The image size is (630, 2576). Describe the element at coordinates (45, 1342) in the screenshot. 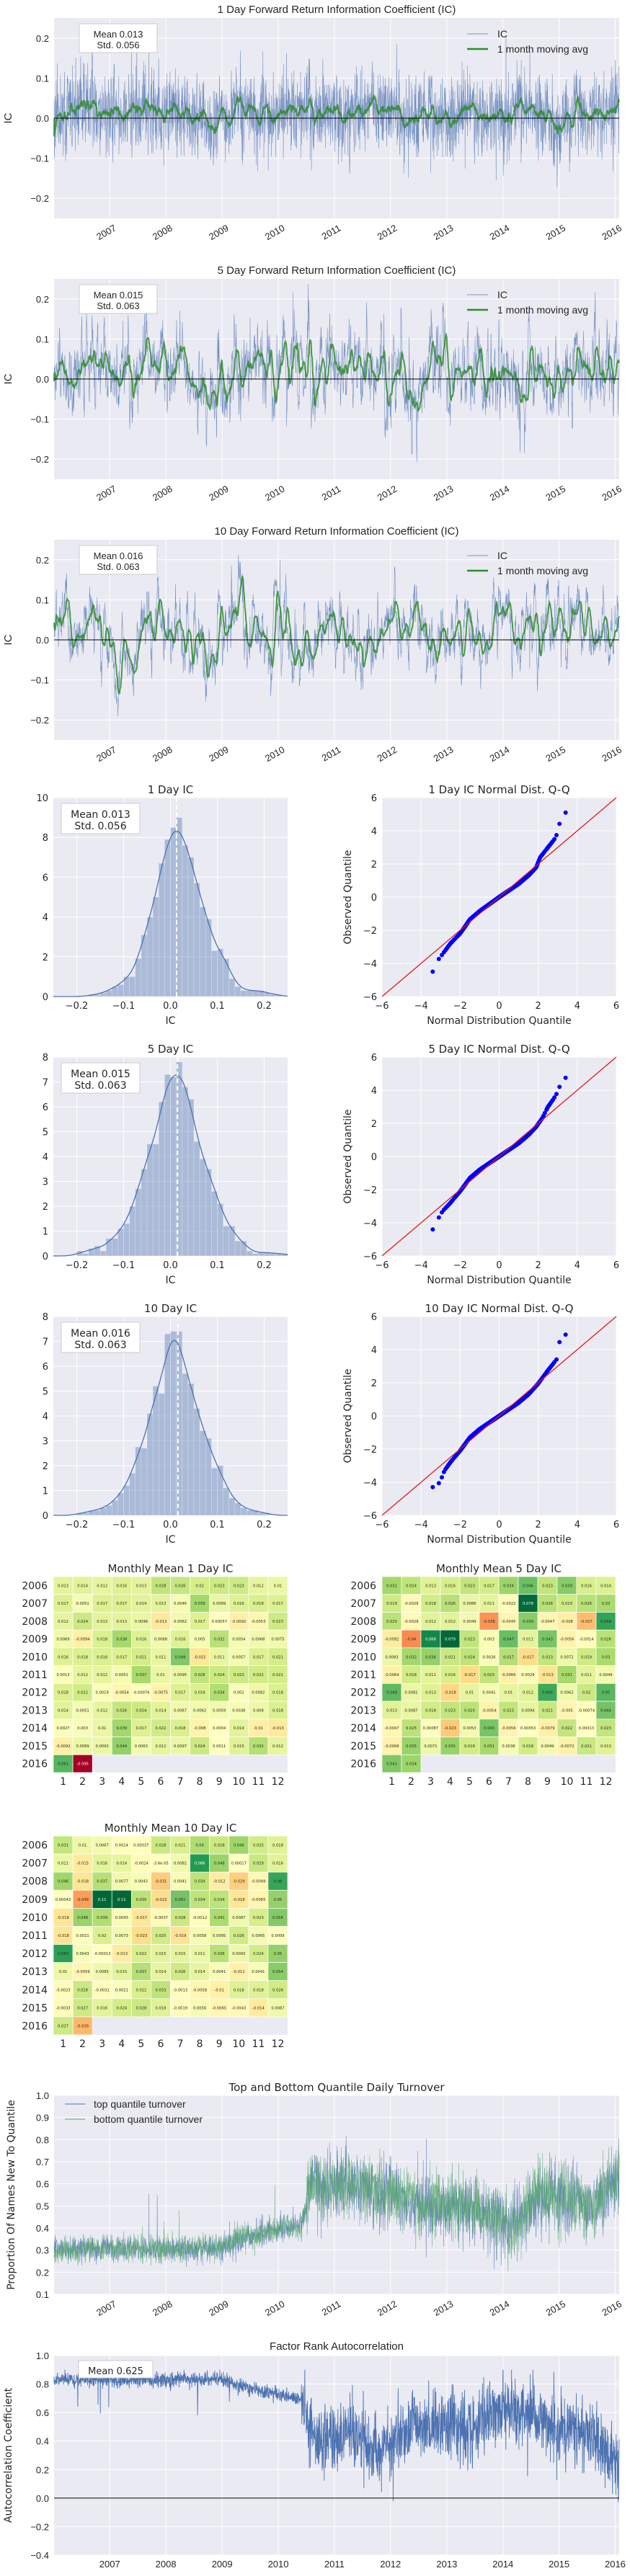

I see `y-tick-label: 7` at that location.